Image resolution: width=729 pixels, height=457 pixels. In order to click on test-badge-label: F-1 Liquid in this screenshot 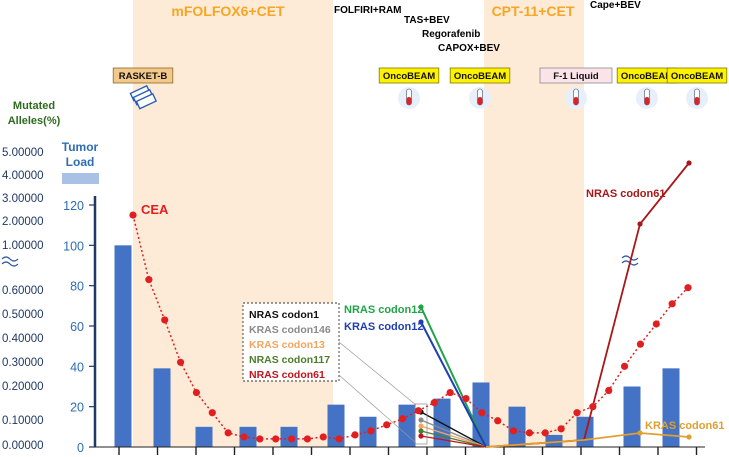, I will do `click(576, 76)`.